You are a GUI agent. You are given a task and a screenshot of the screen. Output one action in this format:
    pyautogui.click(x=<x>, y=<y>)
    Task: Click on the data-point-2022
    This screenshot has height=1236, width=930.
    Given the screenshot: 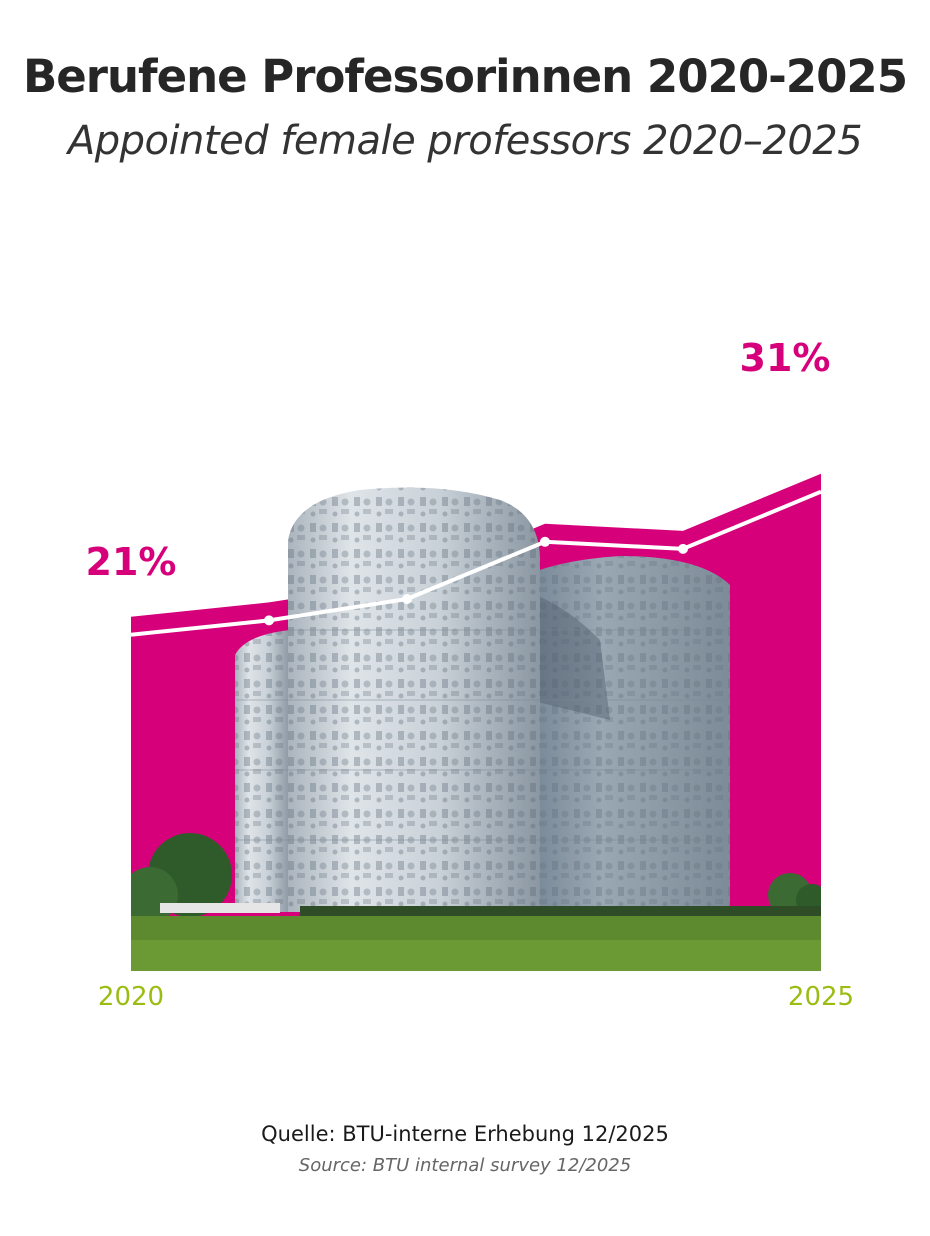 What is the action you would take?
    pyautogui.click(x=407, y=599)
    